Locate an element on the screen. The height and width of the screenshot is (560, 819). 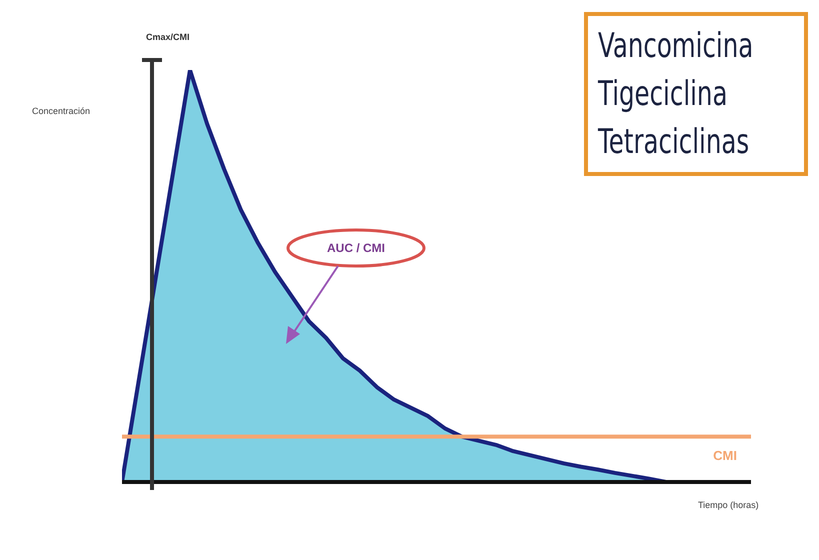
y-axis-title: Concentración is located at coordinates (61, 111).